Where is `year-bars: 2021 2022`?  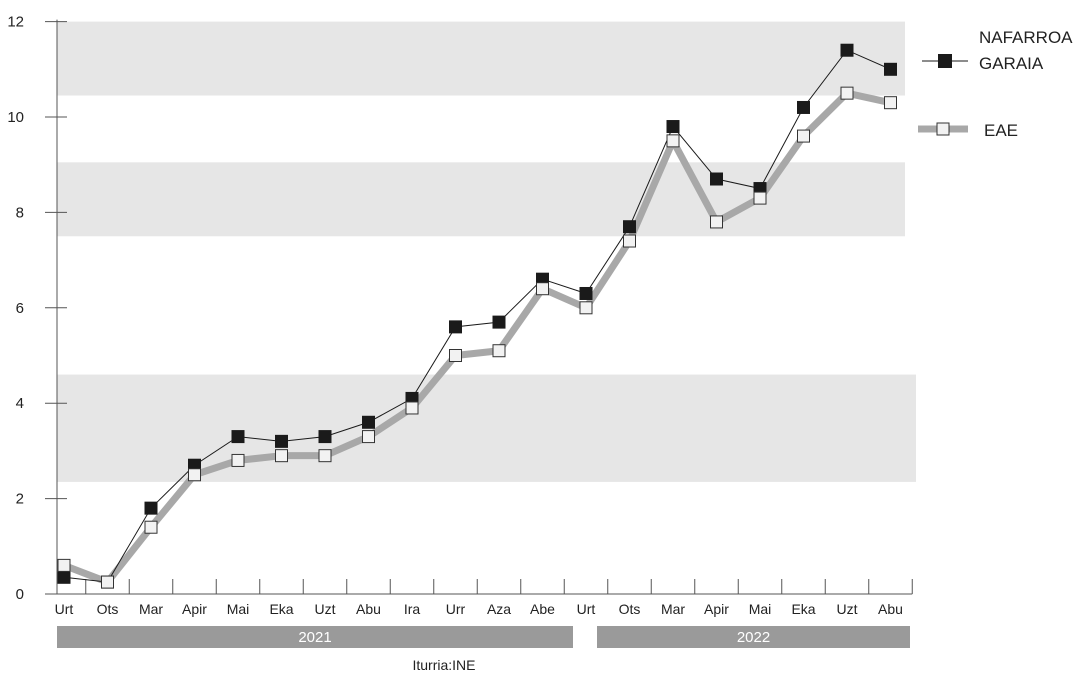
year-bars: 2021 2022 is located at coordinates (483, 637).